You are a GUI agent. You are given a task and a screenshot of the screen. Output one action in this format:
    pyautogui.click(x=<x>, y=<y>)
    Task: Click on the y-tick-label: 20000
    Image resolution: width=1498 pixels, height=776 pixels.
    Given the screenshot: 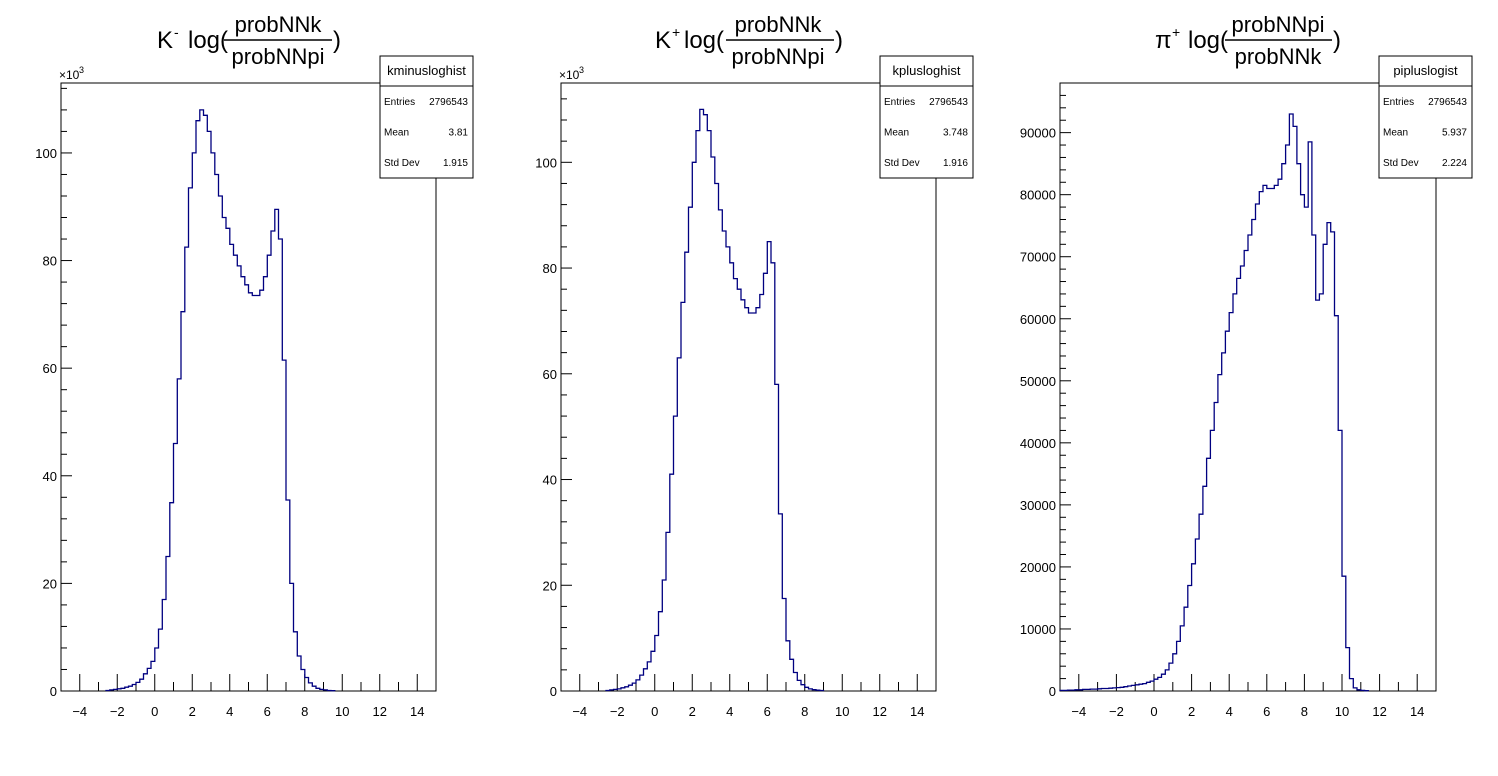 What is the action you would take?
    pyautogui.click(x=1038, y=567)
    